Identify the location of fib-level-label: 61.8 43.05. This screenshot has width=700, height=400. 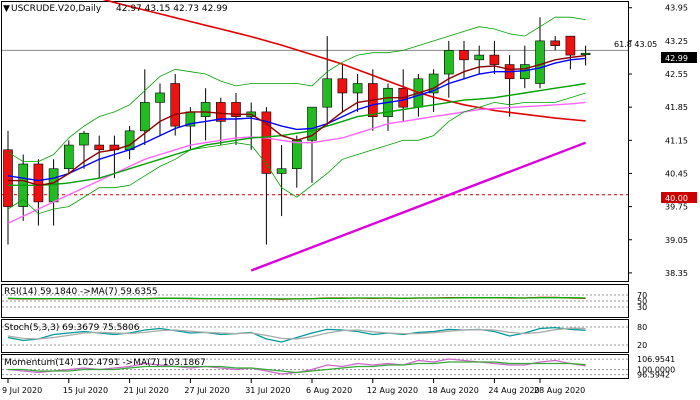
(635, 44).